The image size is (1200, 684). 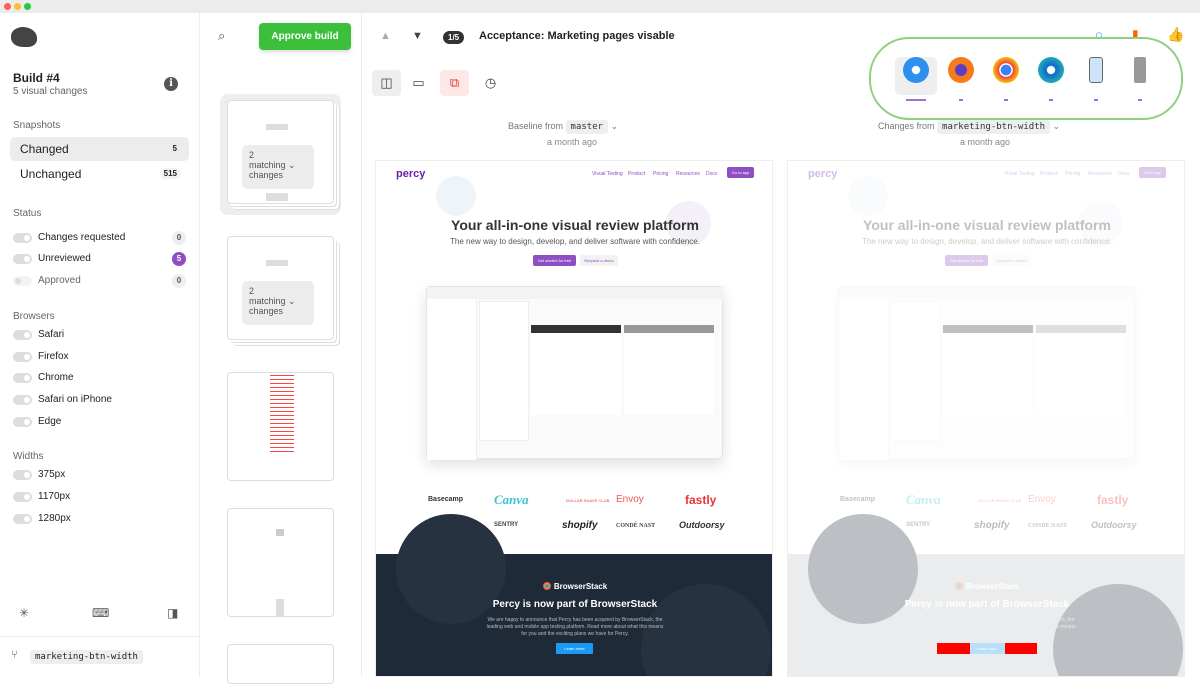 What do you see at coordinates (99, 149) in the screenshot?
I see `snapshots-changed: Changed 5` at bounding box center [99, 149].